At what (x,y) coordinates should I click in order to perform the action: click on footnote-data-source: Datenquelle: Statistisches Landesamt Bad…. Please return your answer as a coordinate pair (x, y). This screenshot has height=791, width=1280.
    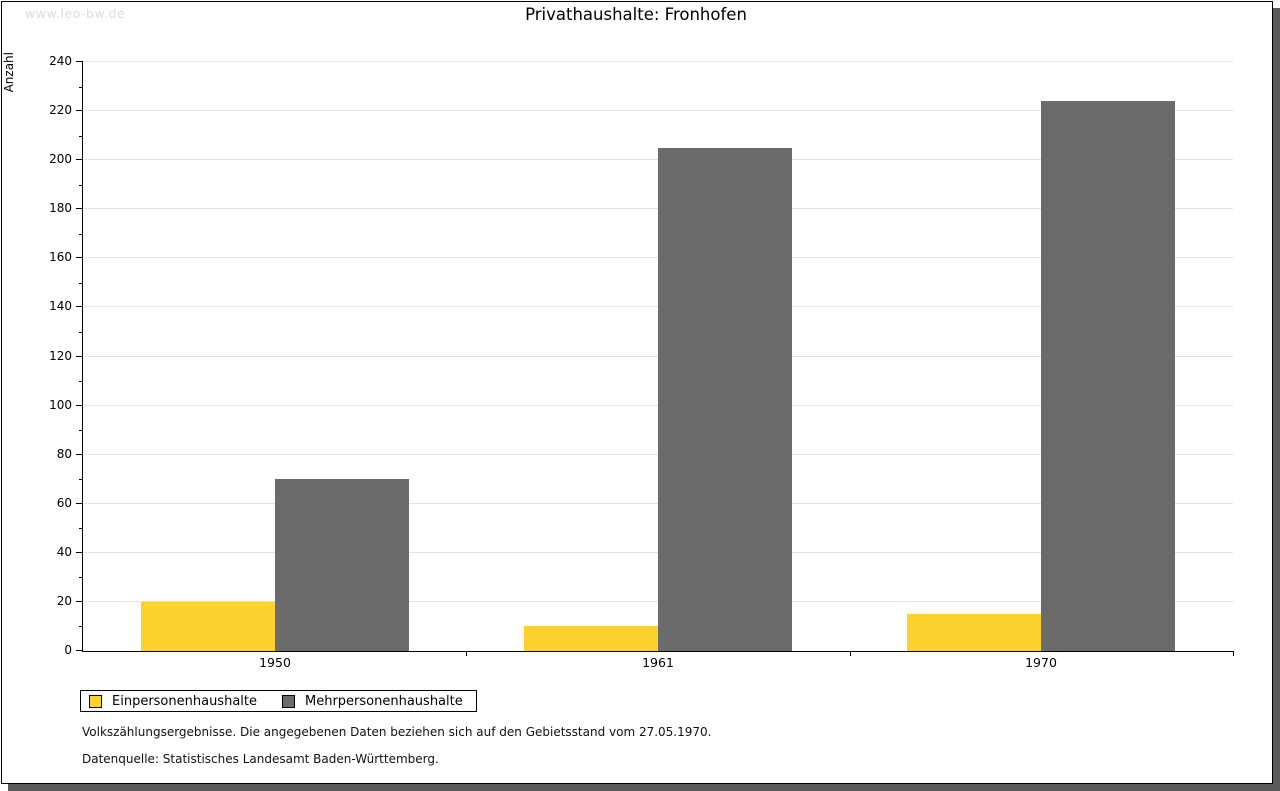
    Looking at the image, I should click on (260, 759).